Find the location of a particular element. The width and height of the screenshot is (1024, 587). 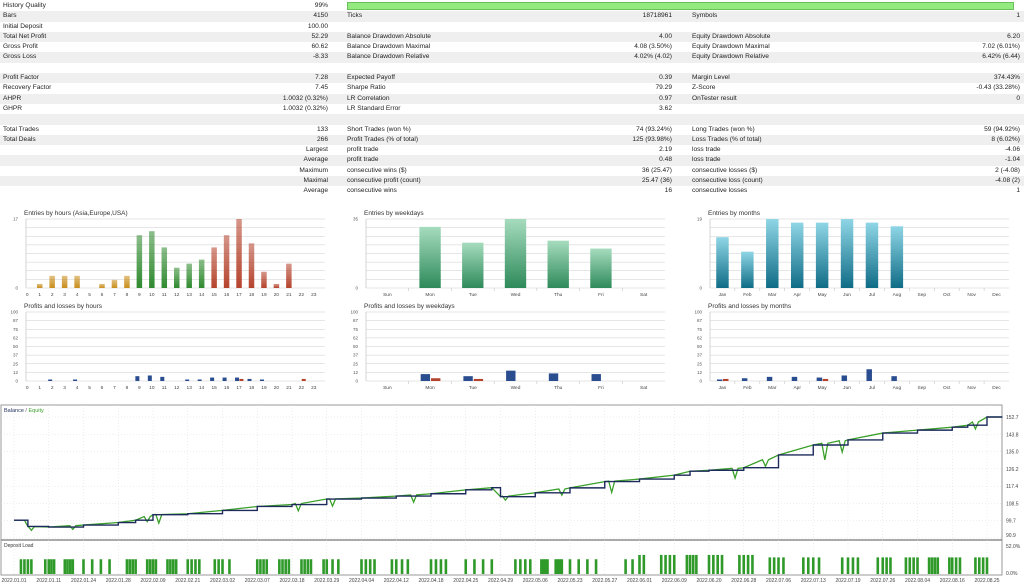

x-tick-label: Jan is located at coordinates (723, 295).